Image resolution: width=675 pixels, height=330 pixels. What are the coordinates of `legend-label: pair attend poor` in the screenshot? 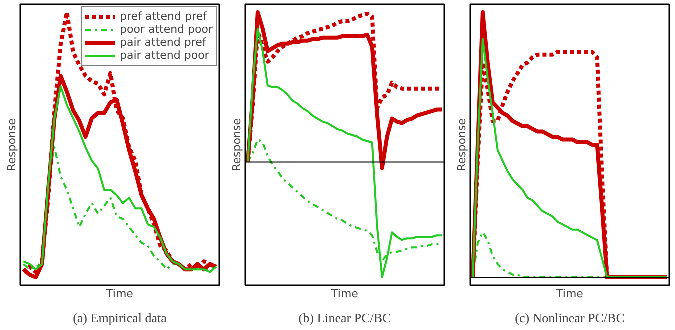 It's located at (165, 55).